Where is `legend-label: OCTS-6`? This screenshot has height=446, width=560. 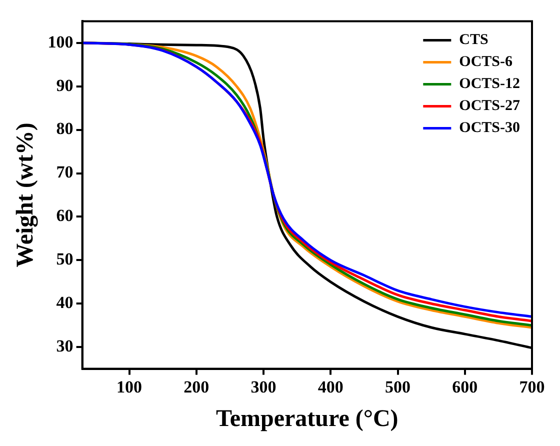
legend-label: OCTS-6 is located at coordinates (486, 62).